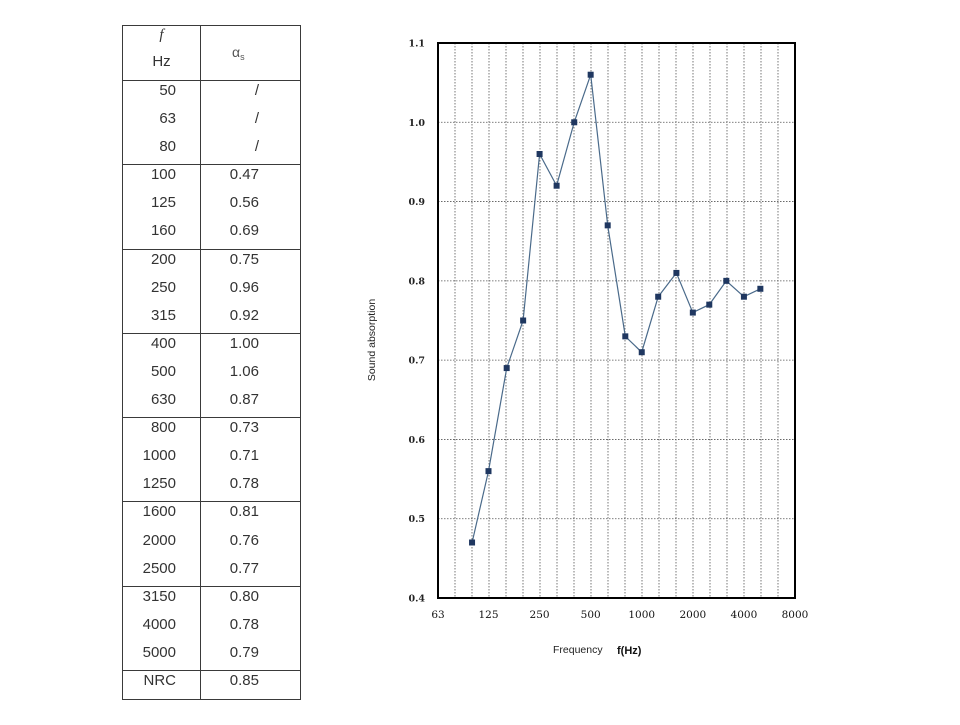 This screenshot has width=960, height=725. What do you see at coordinates (244, 540) in the screenshot?
I see `absorption-cell: 0.76` at bounding box center [244, 540].